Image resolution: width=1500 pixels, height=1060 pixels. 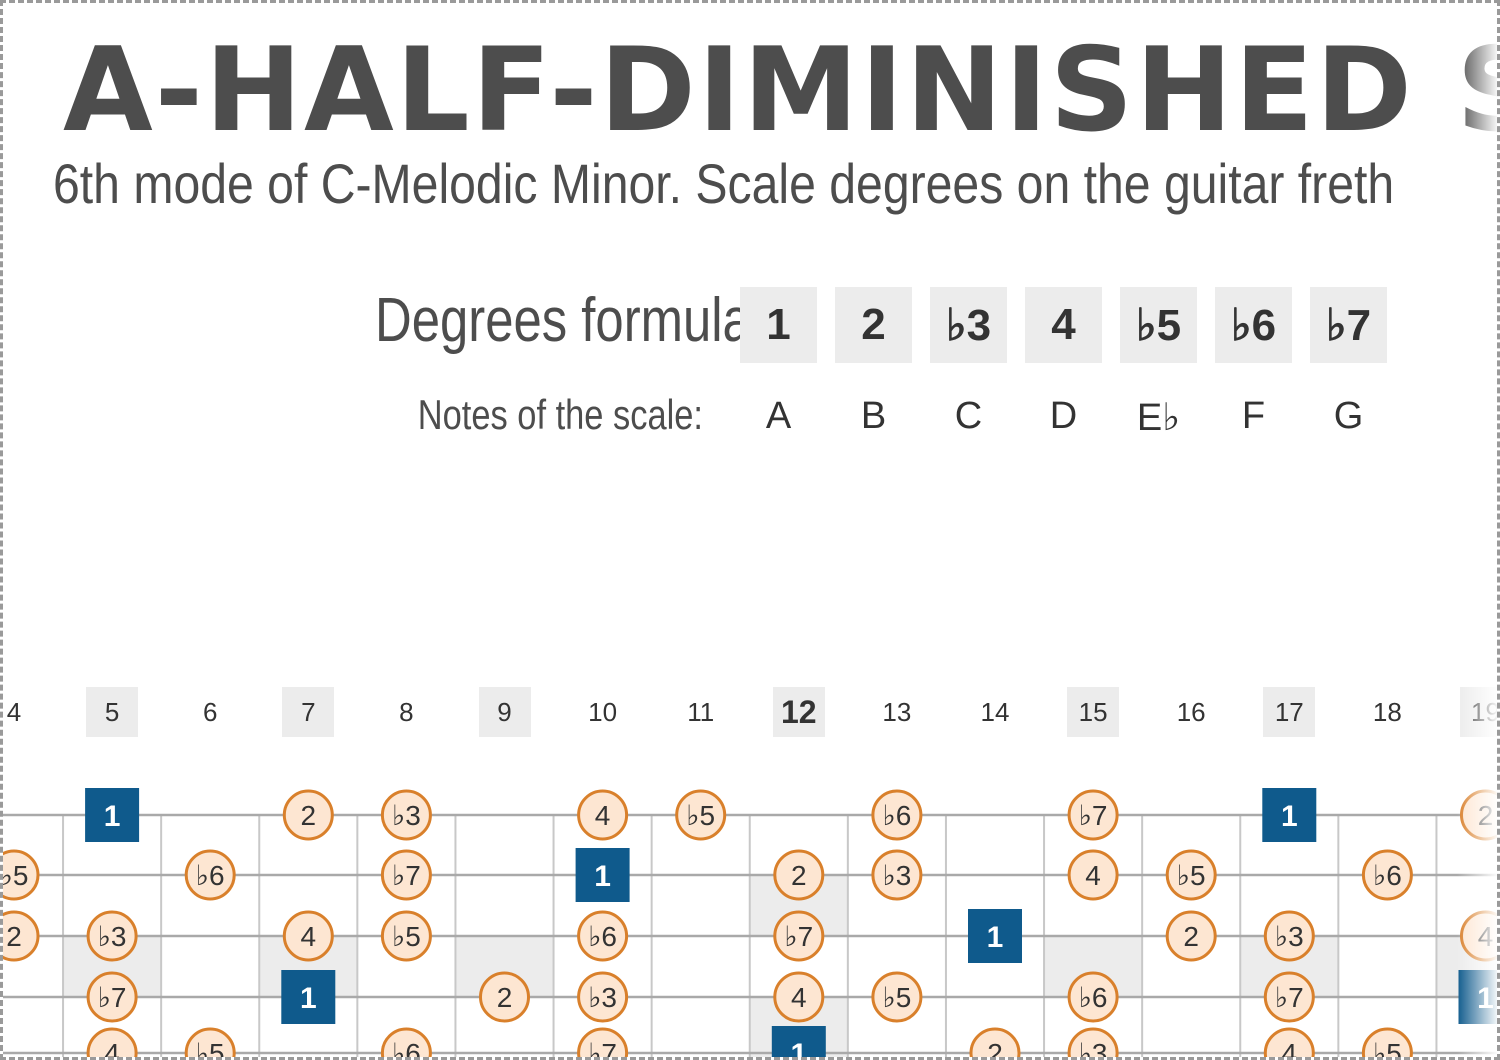 I want to click on scale-note: A, so click(x=778, y=416).